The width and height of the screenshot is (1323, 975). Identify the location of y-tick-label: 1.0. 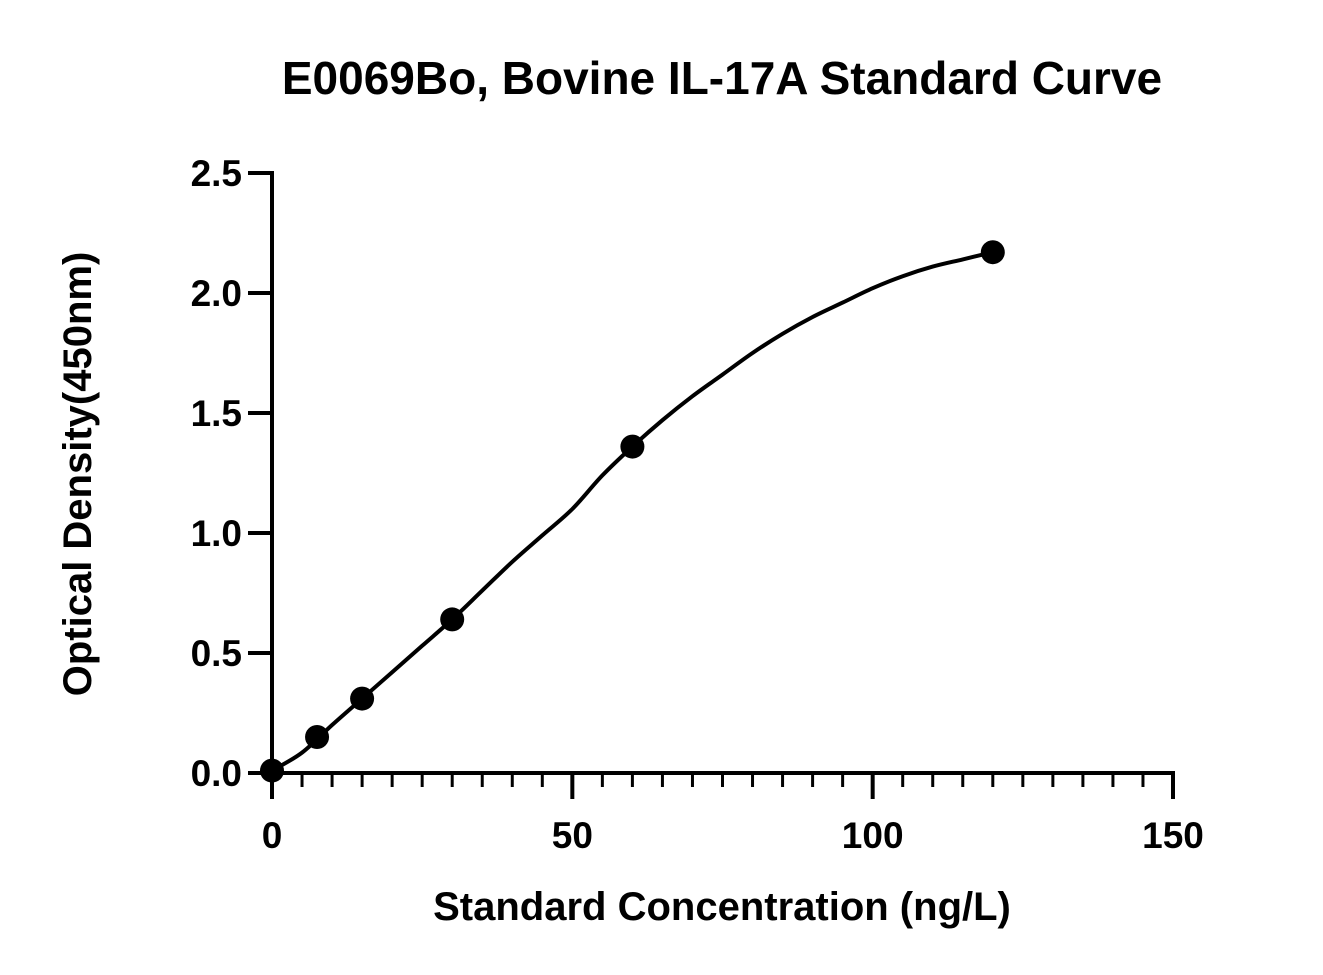
(216, 533).